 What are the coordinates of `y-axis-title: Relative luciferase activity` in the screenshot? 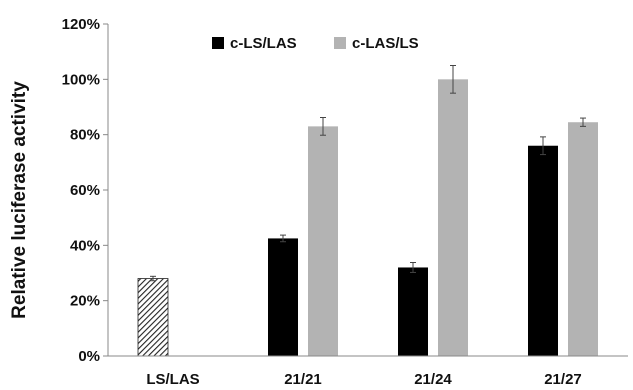 It's located at (19, 200).